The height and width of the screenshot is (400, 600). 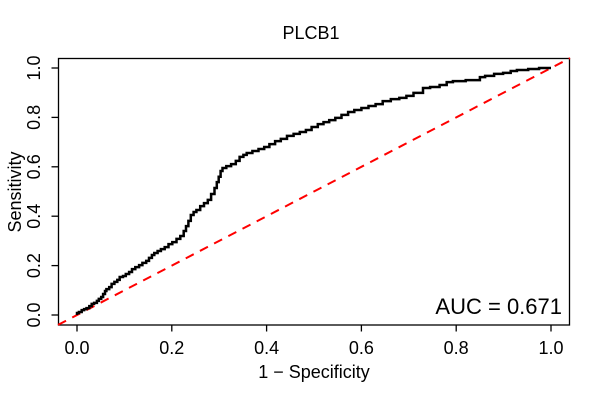 I want to click on y-tick-label: 0.8, so click(x=34, y=117).